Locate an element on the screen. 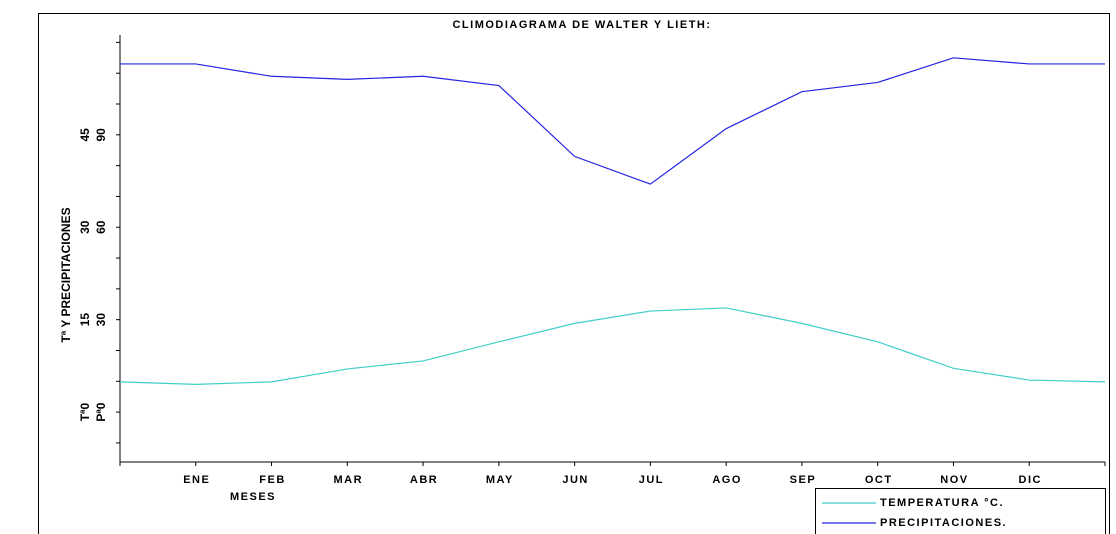 This screenshot has width=1116, height=534. x-tick-label: ENE is located at coordinates (196, 480).